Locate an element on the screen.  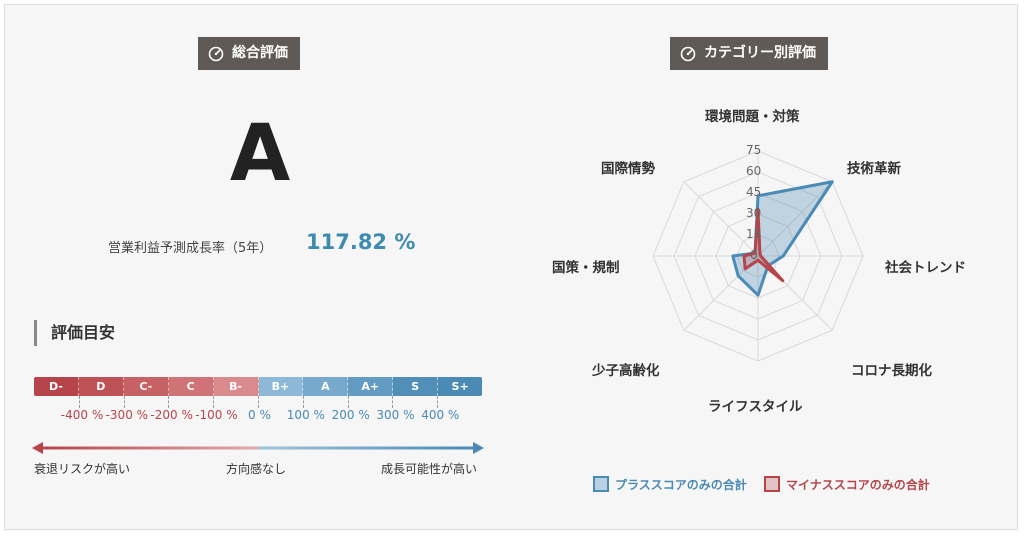
grade-segment: A is located at coordinates (326, 386).